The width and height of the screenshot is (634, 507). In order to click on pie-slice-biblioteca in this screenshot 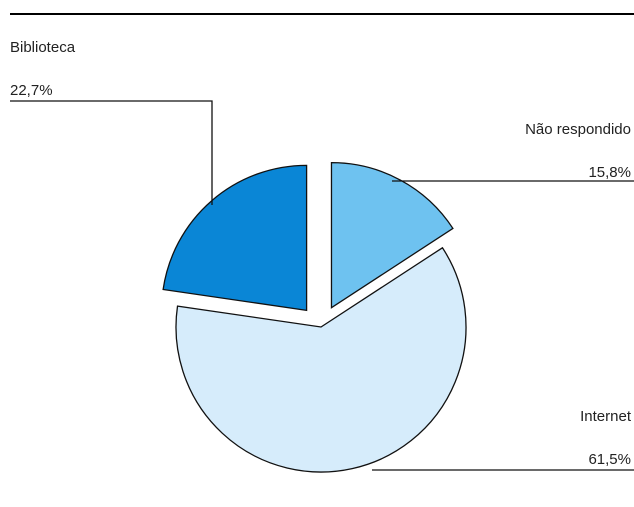, I will do `click(235, 238)`.